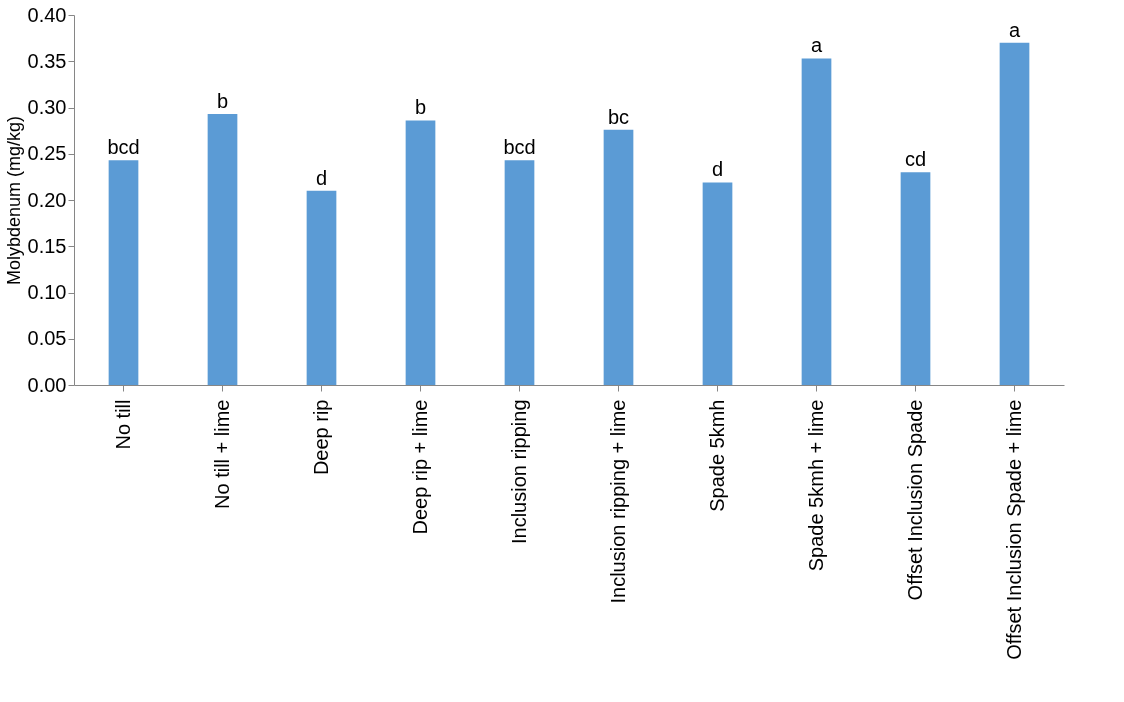 Image resolution: width=1124 pixels, height=702 pixels. What do you see at coordinates (47, 338) in the screenshot?
I see `y-tick-label: 0.05` at bounding box center [47, 338].